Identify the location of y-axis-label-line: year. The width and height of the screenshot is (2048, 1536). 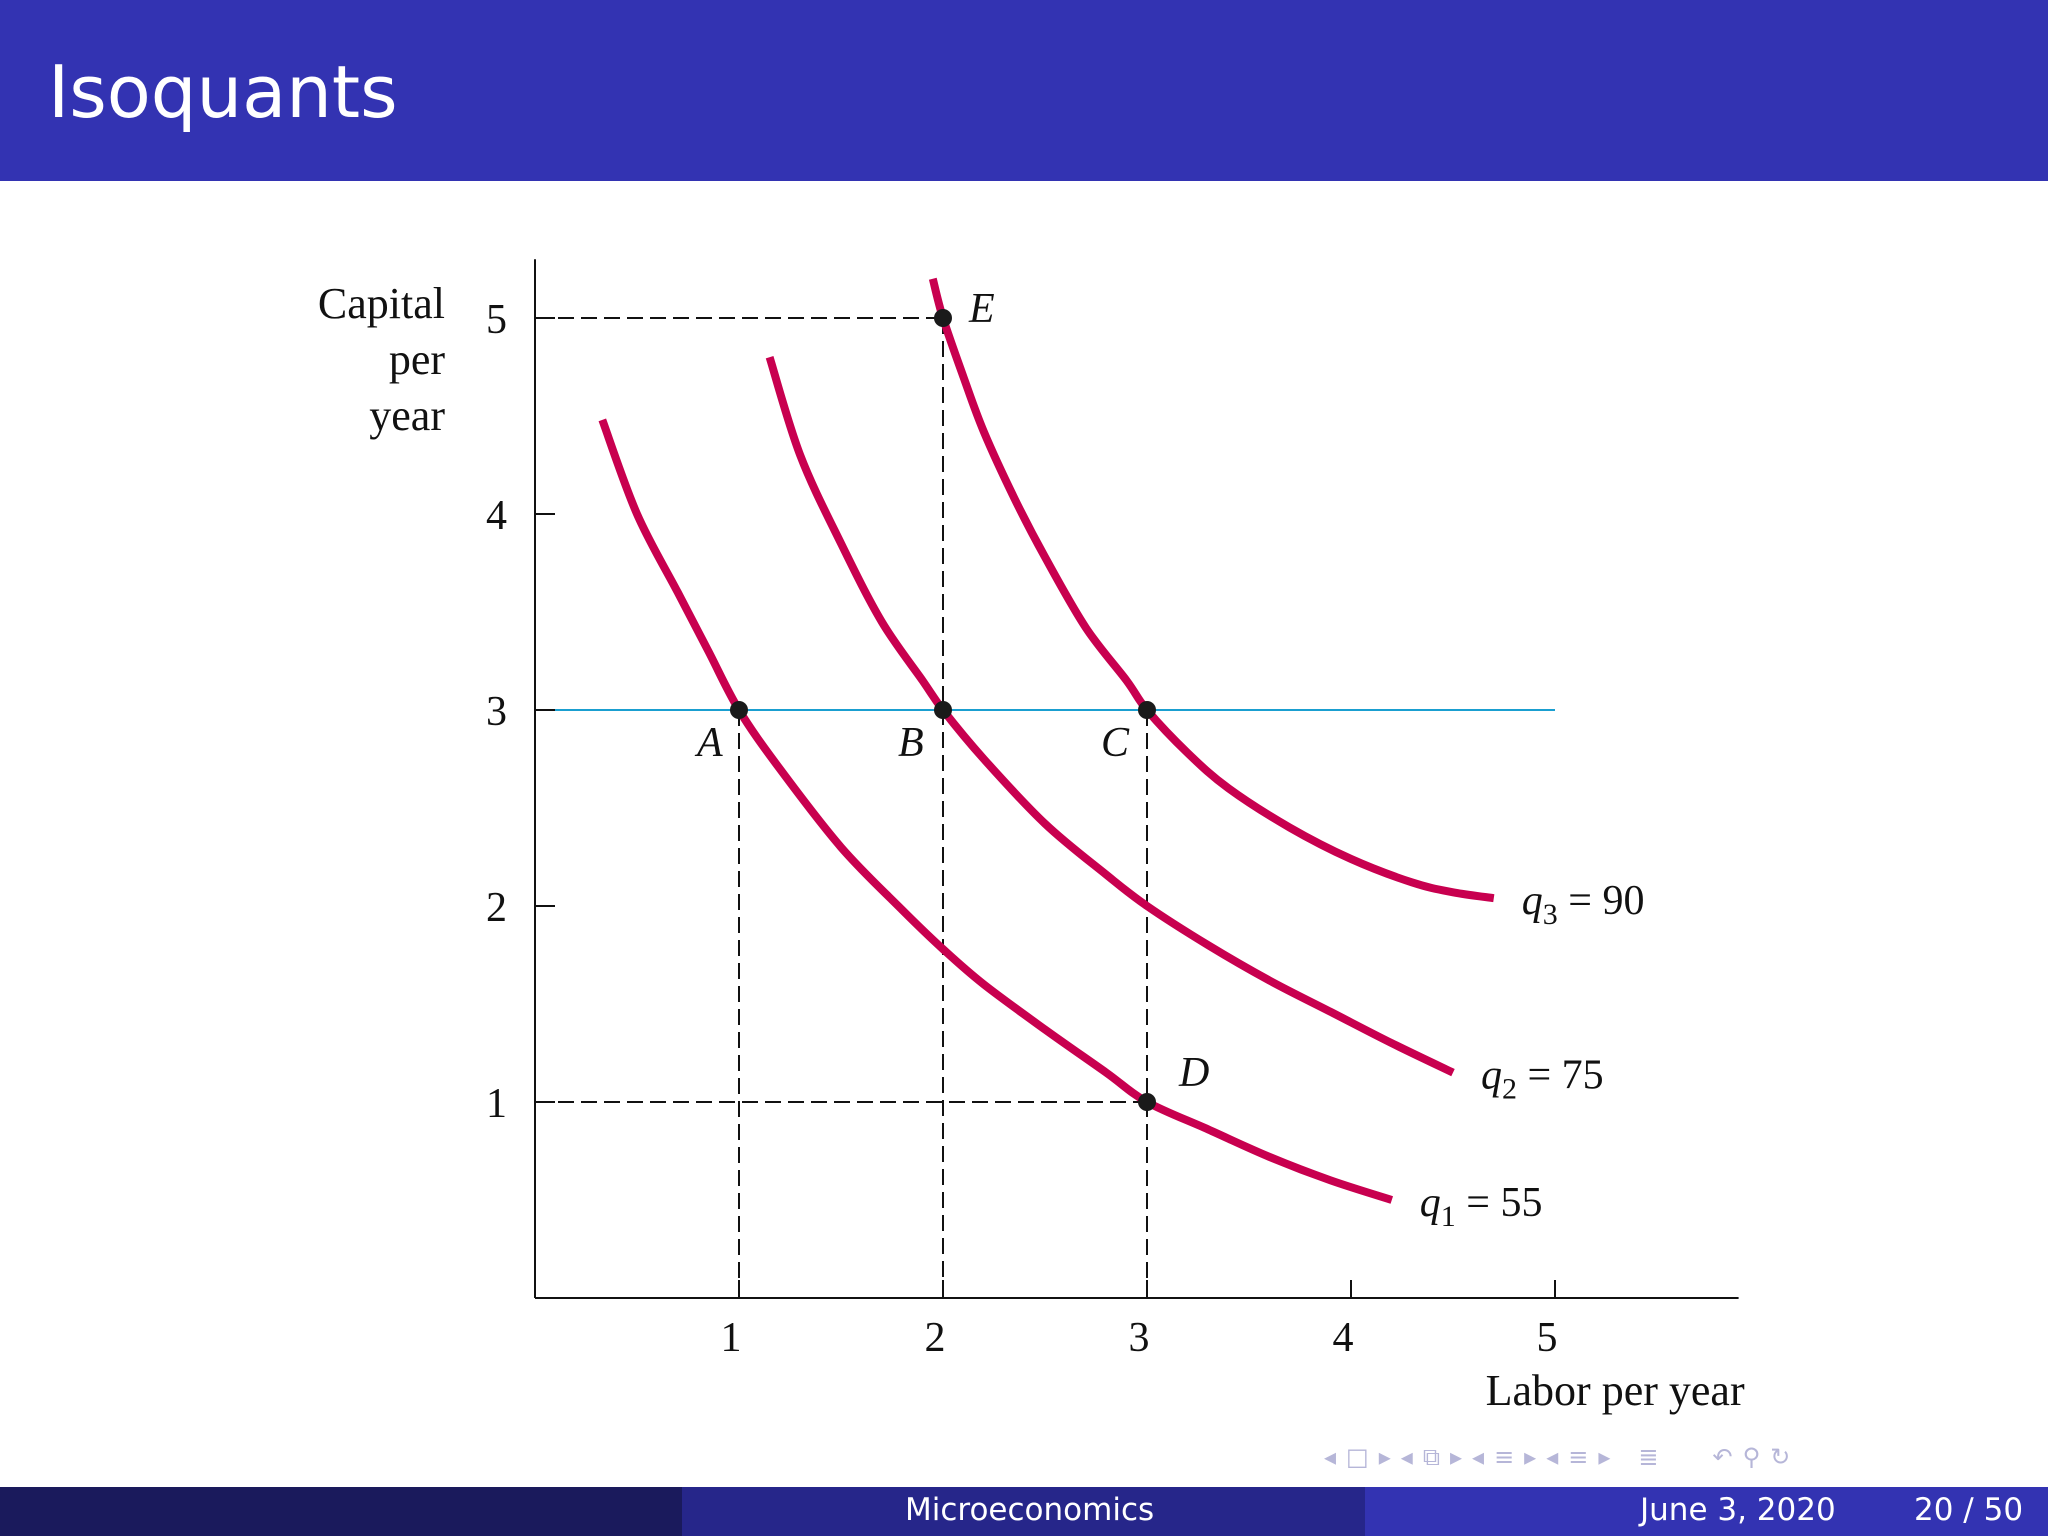
(407, 415).